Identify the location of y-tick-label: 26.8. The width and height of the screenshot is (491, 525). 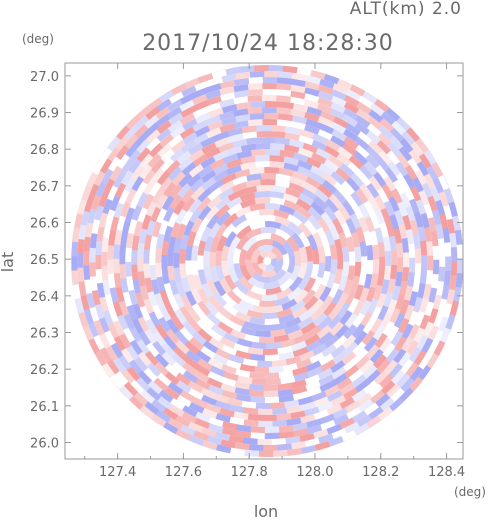
(44, 150).